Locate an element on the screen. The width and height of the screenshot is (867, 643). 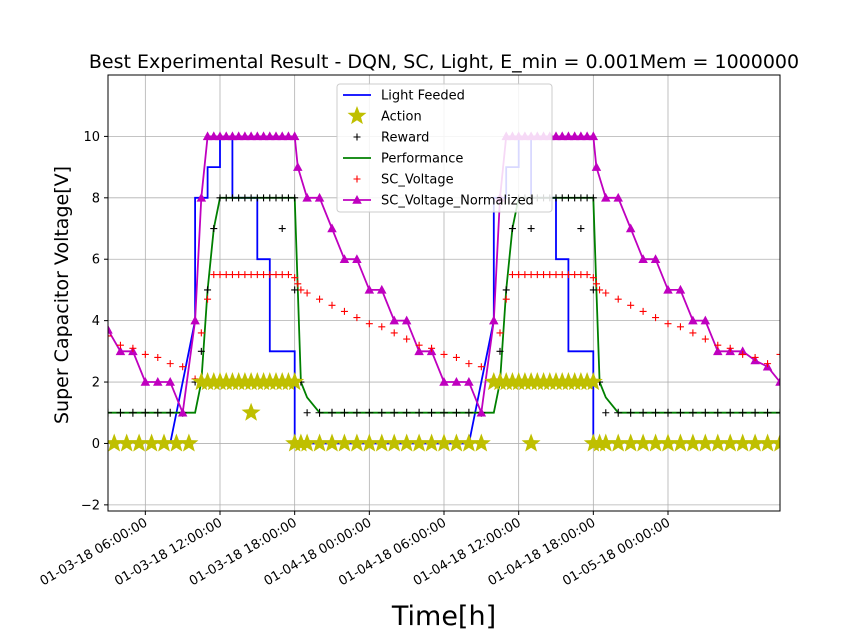
legend-item-performance: Performance is located at coordinates (403, 159).